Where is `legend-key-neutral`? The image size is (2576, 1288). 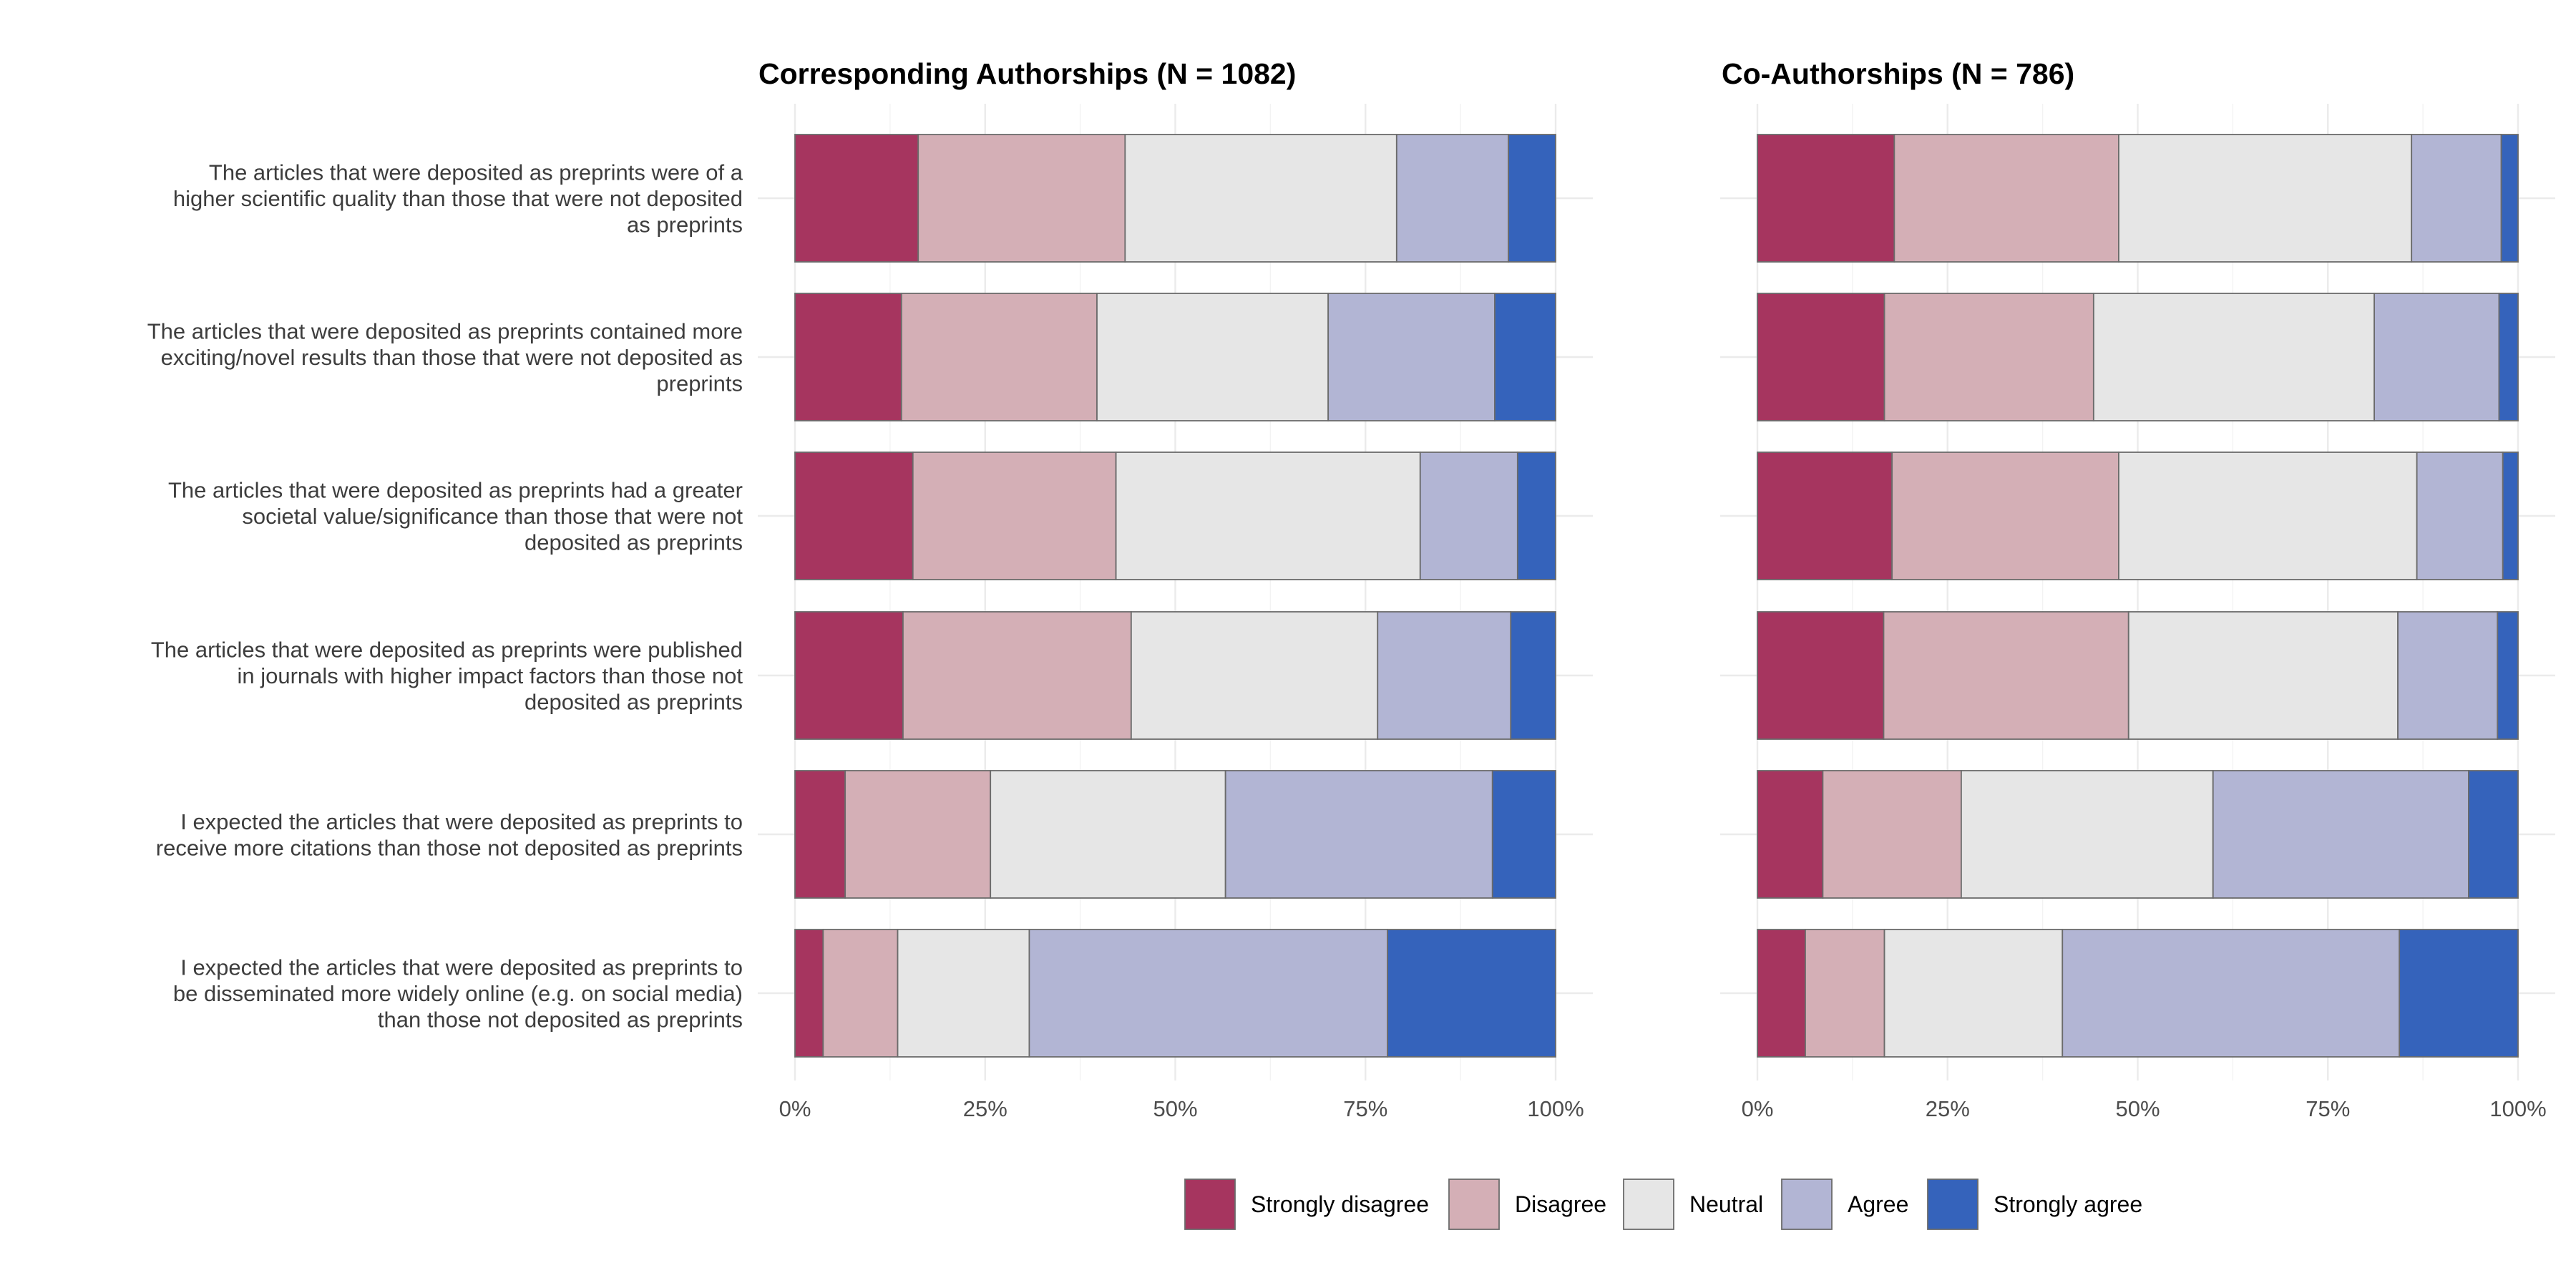 legend-key-neutral is located at coordinates (1648, 1204).